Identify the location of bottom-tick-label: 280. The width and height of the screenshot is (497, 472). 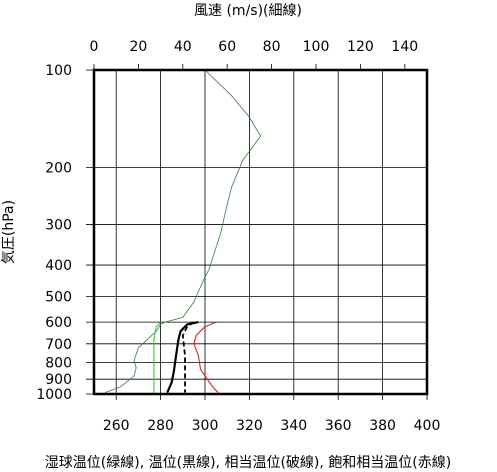
(160, 426).